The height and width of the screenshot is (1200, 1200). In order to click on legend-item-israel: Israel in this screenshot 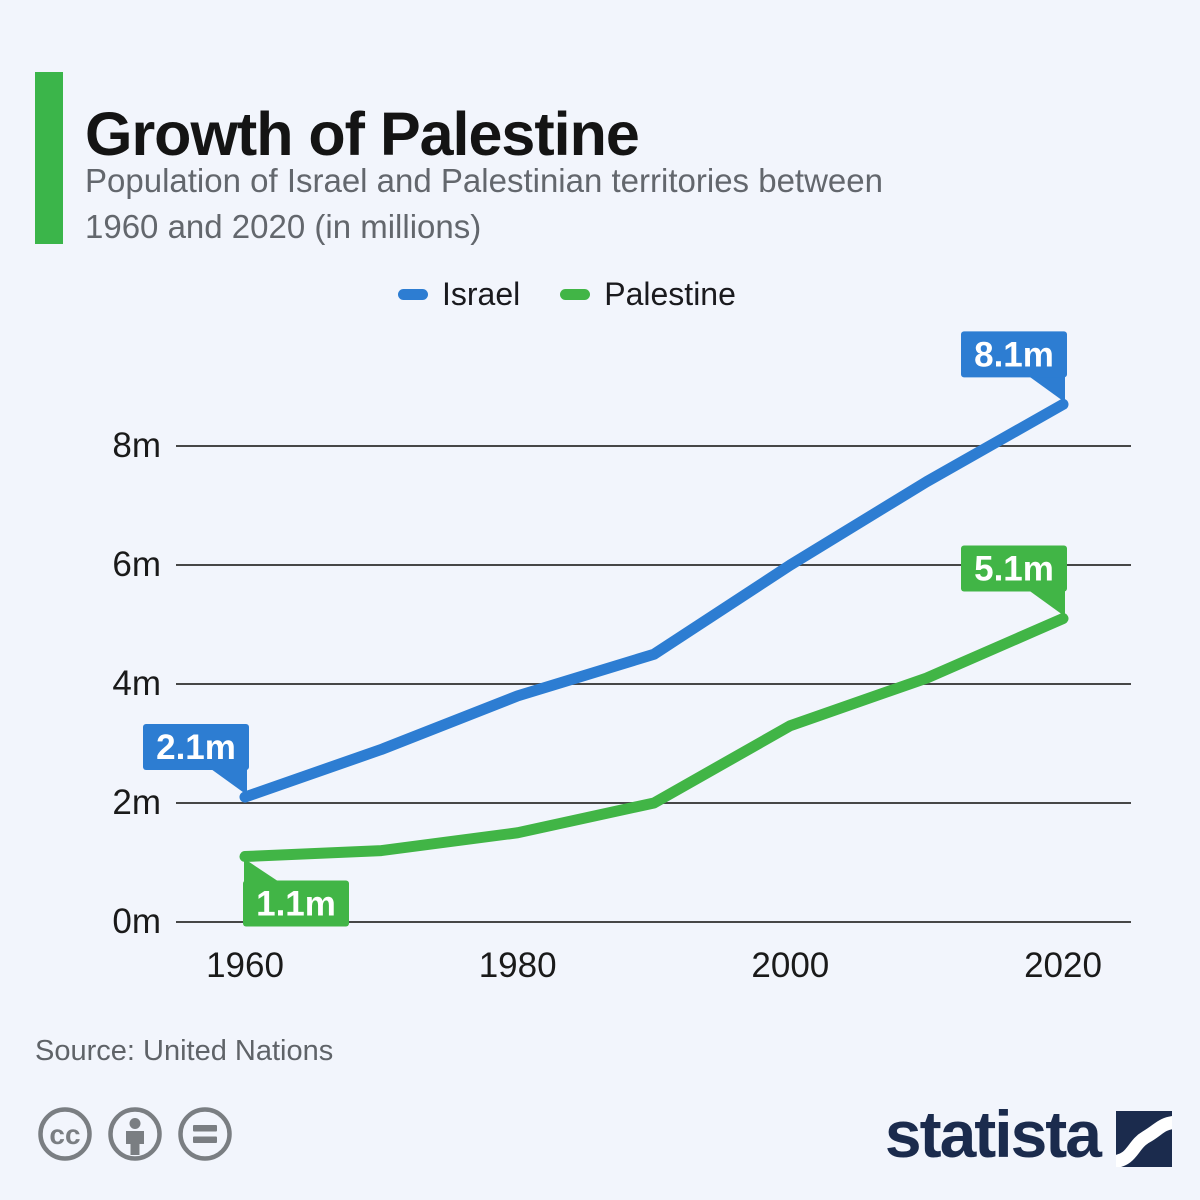, I will do `click(459, 294)`.